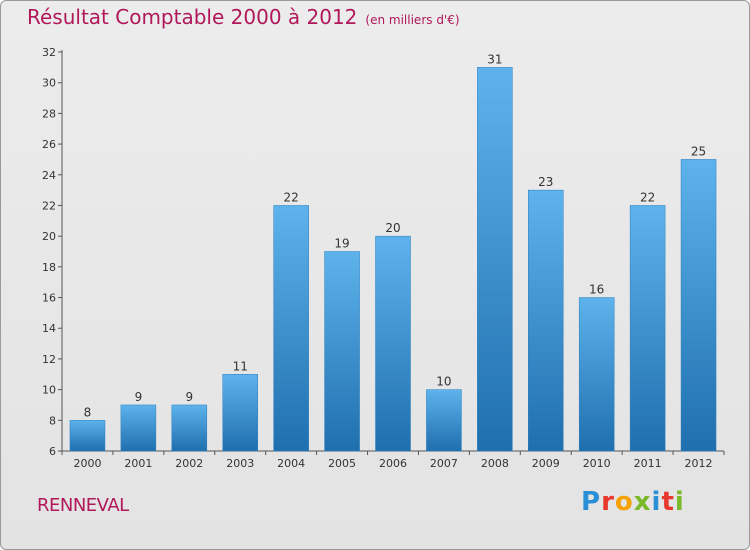 This screenshot has height=550, width=750. I want to click on commune-name: RENNEVAL, so click(83, 505).